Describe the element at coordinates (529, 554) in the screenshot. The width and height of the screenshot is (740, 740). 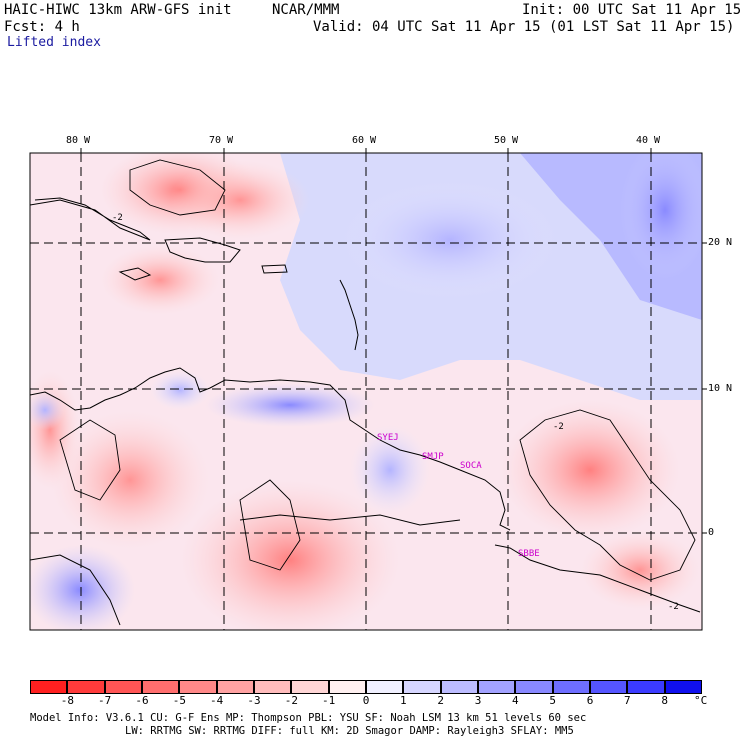
I see `station-sbbe: SBBE` at that location.